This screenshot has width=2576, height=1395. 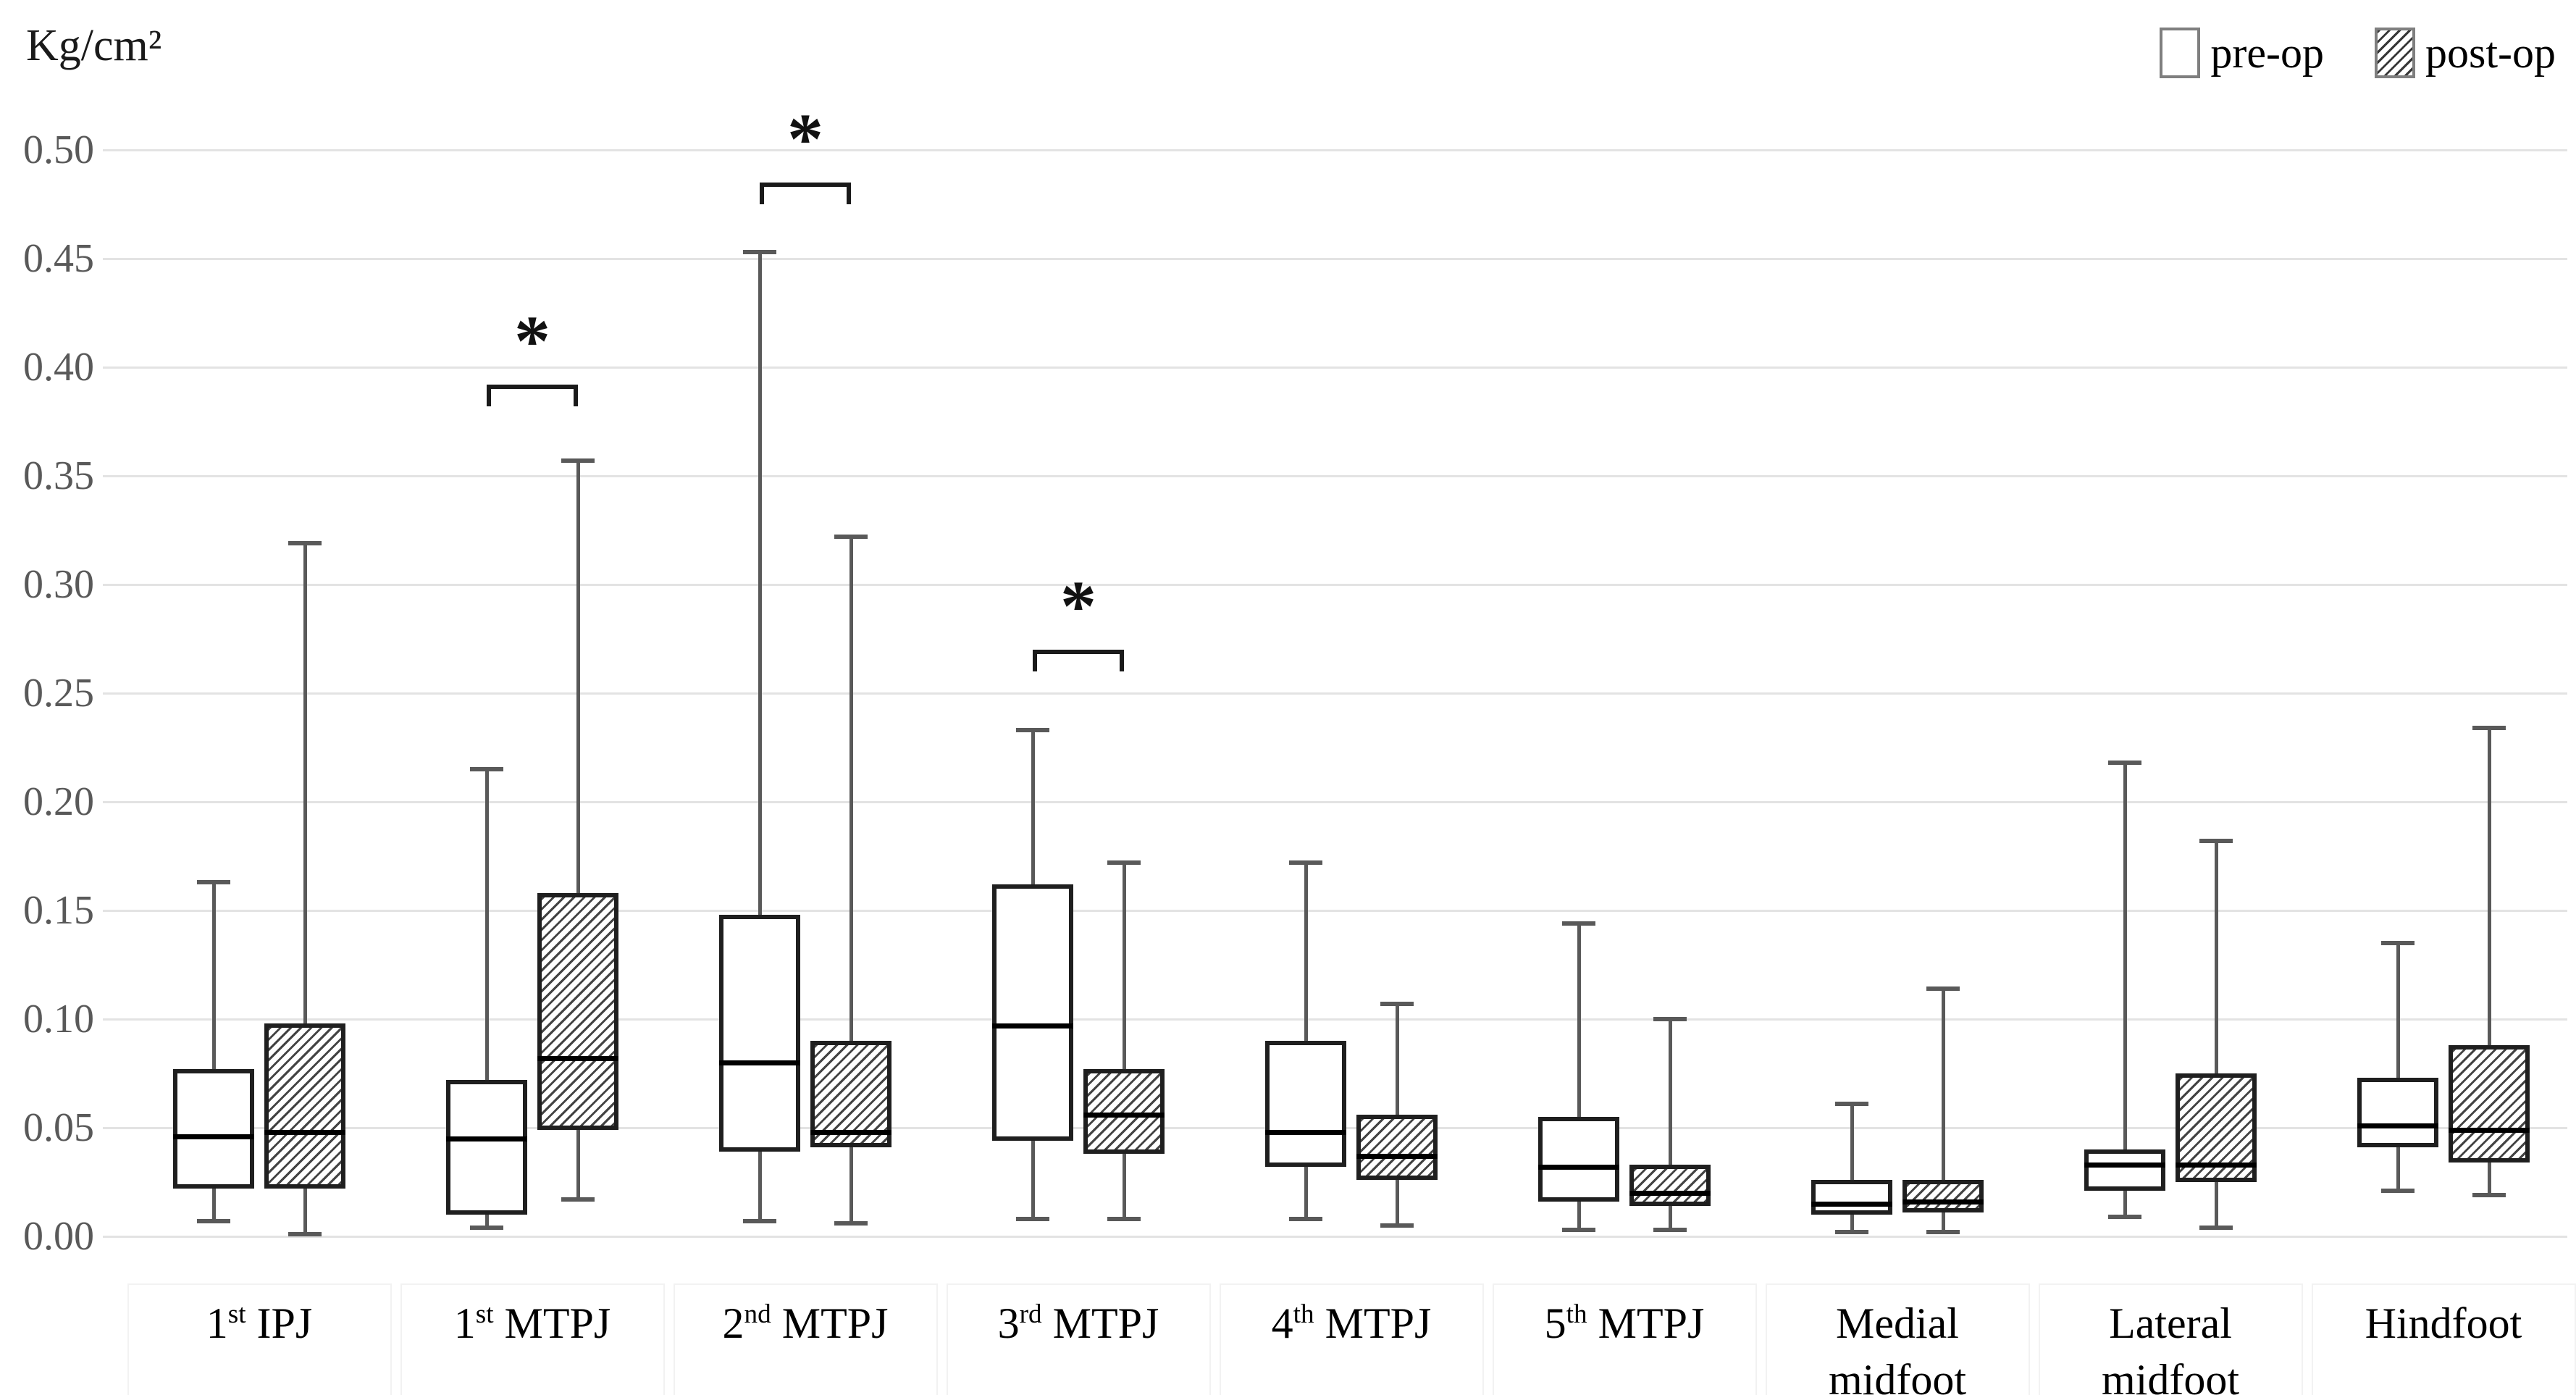 I want to click on legend-item-preop: pre-op, so click(x=2242, y=53).